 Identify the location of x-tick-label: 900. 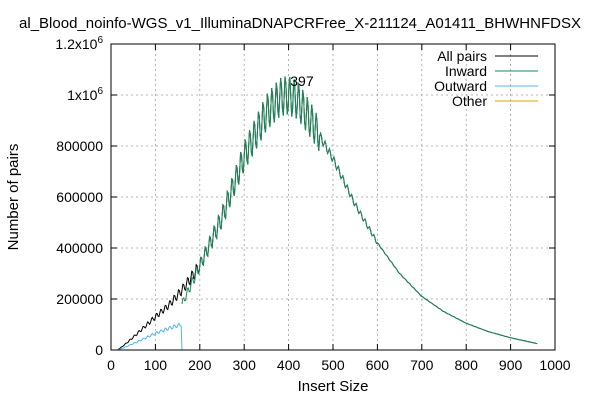
(511, 365).